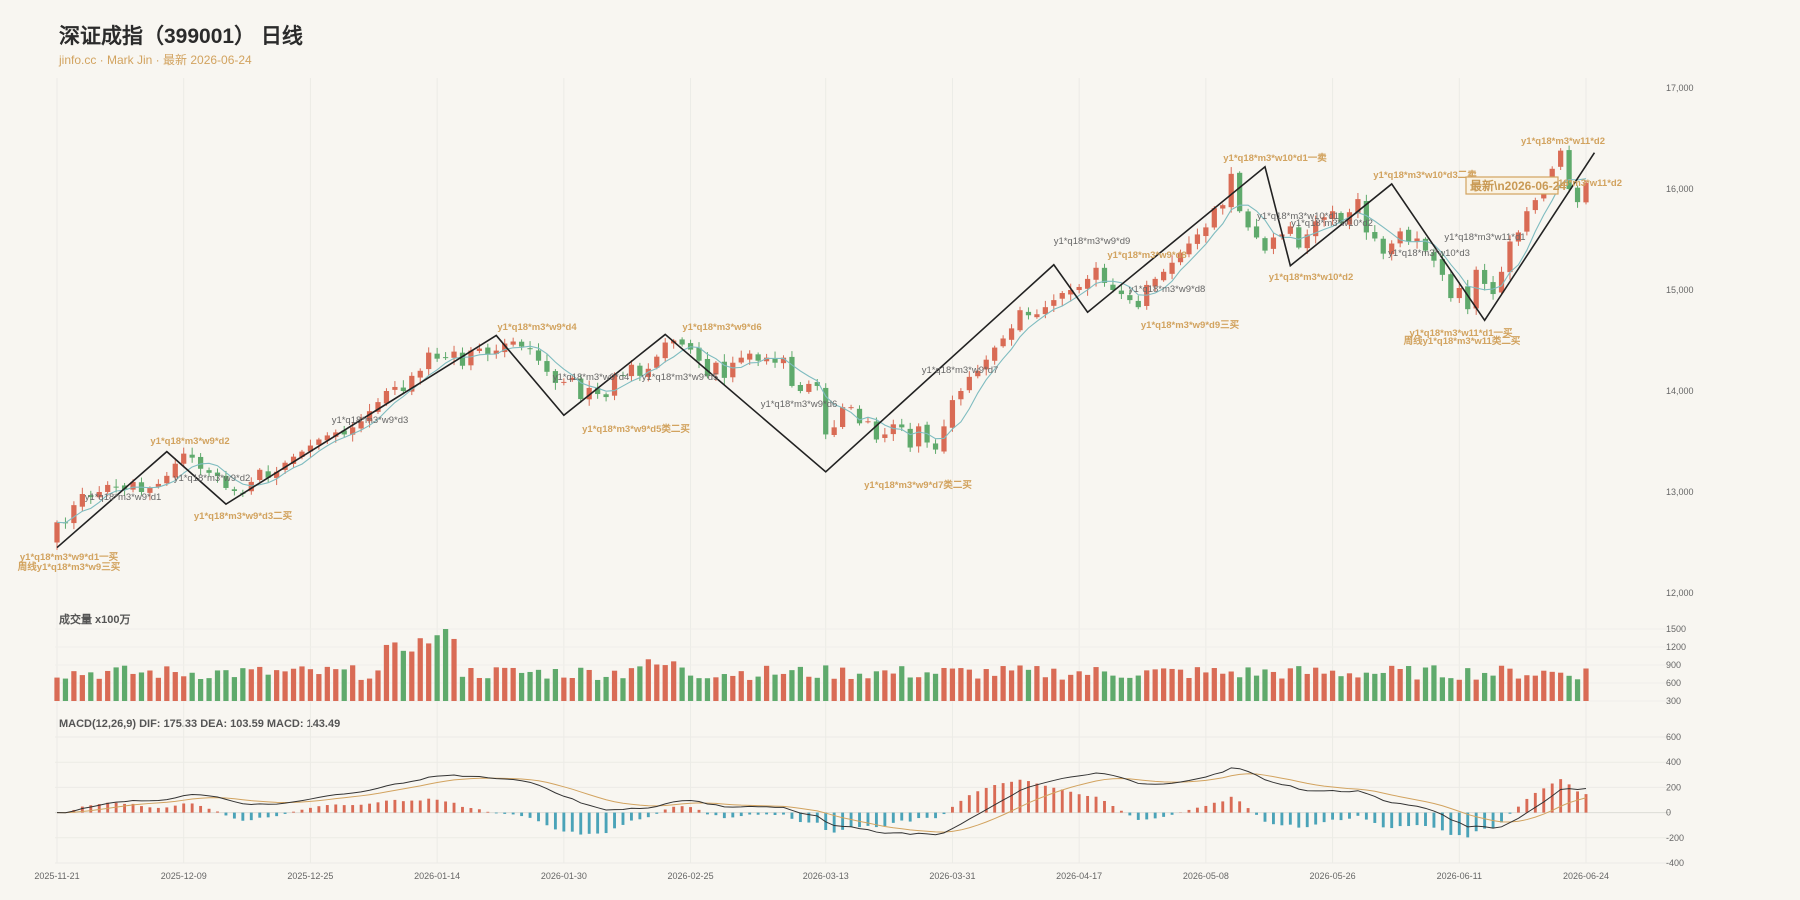 The width and height of the screenshot is (1800, 900). Describe the element at coordinates (1675, 838) in the screenshot. I see `macd-tick-label: -200` at that location.